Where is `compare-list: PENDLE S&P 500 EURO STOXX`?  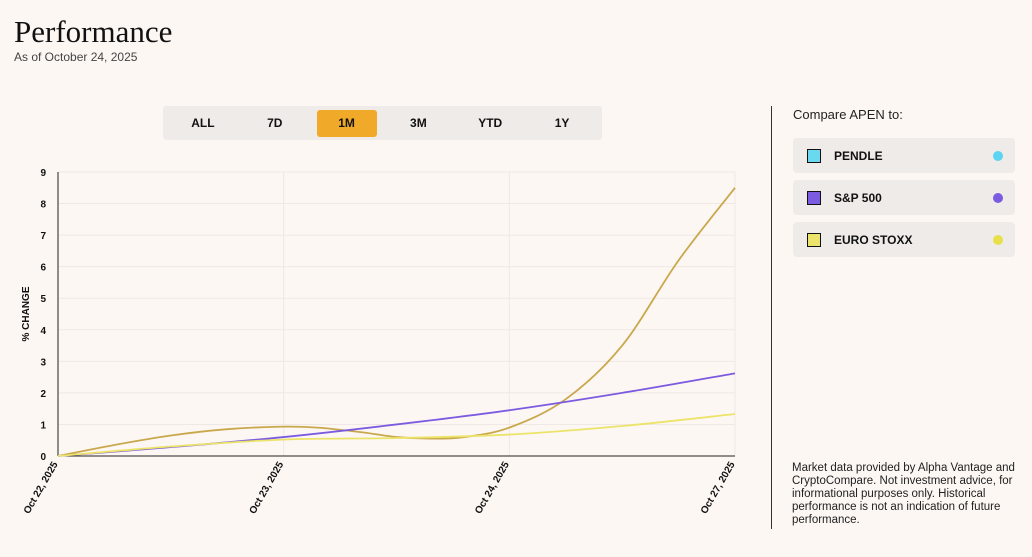
compare-list: PENDLE S&P 500 EURO STOXX is located at coordinates (904, 201).